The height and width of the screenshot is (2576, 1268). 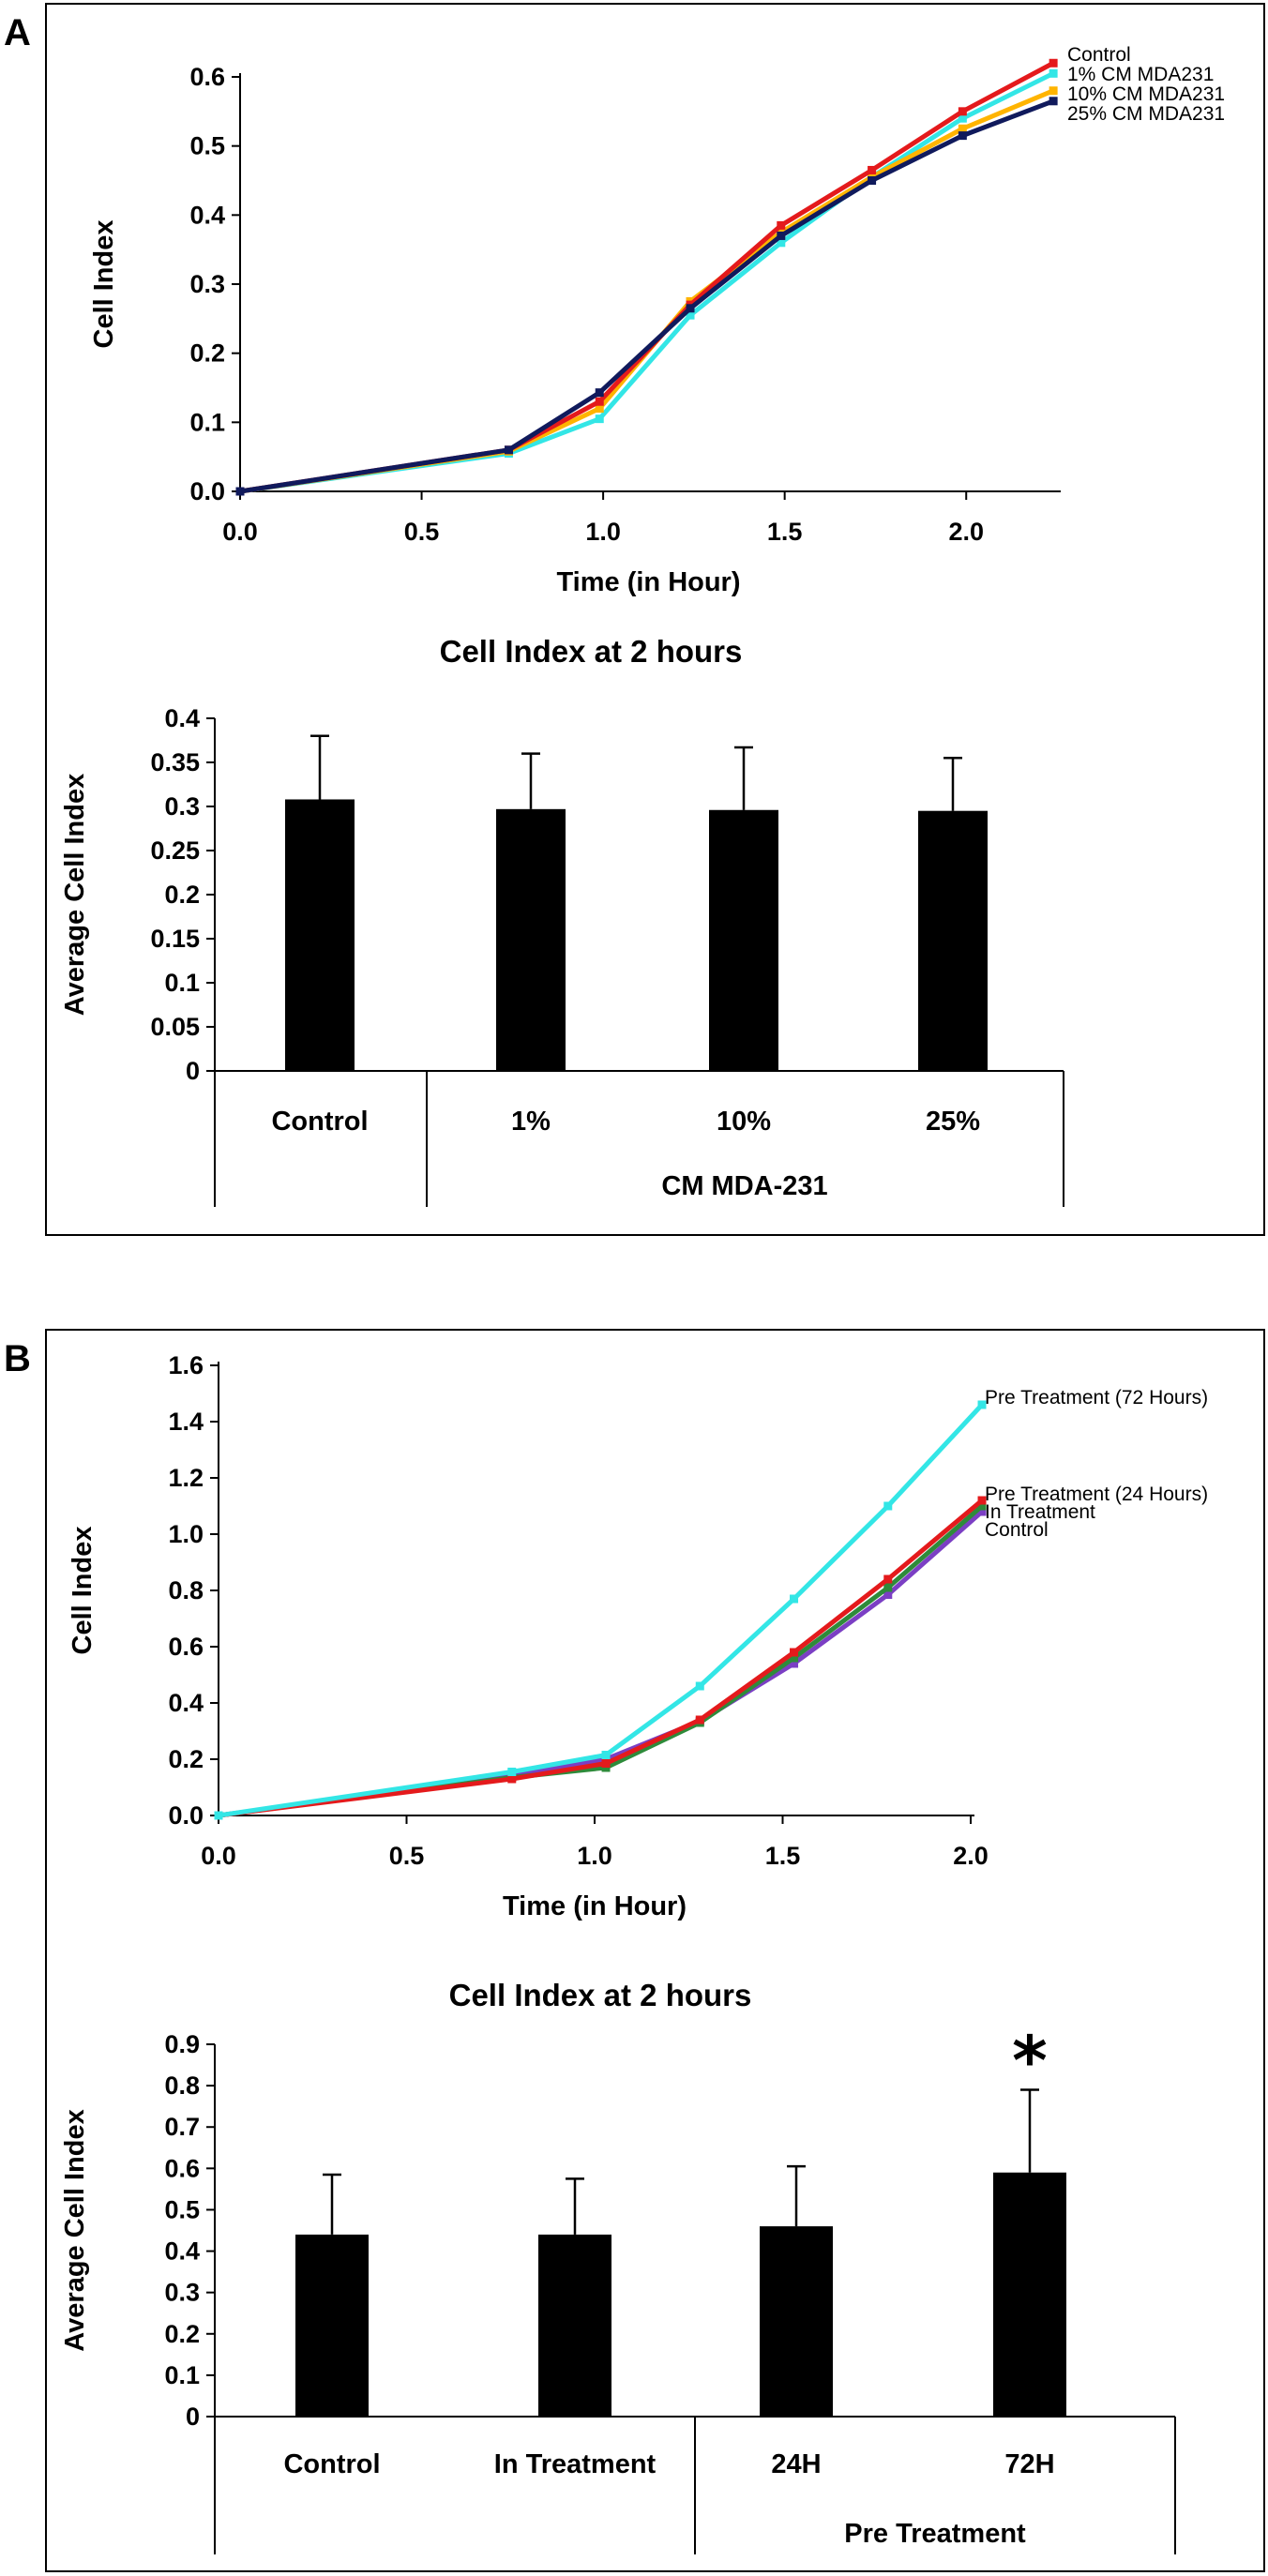 What do you see at coordinates (182, 2085) in the screenshot?
I see `y-tick-label: 0.8` at bounding box center [182, 2085].